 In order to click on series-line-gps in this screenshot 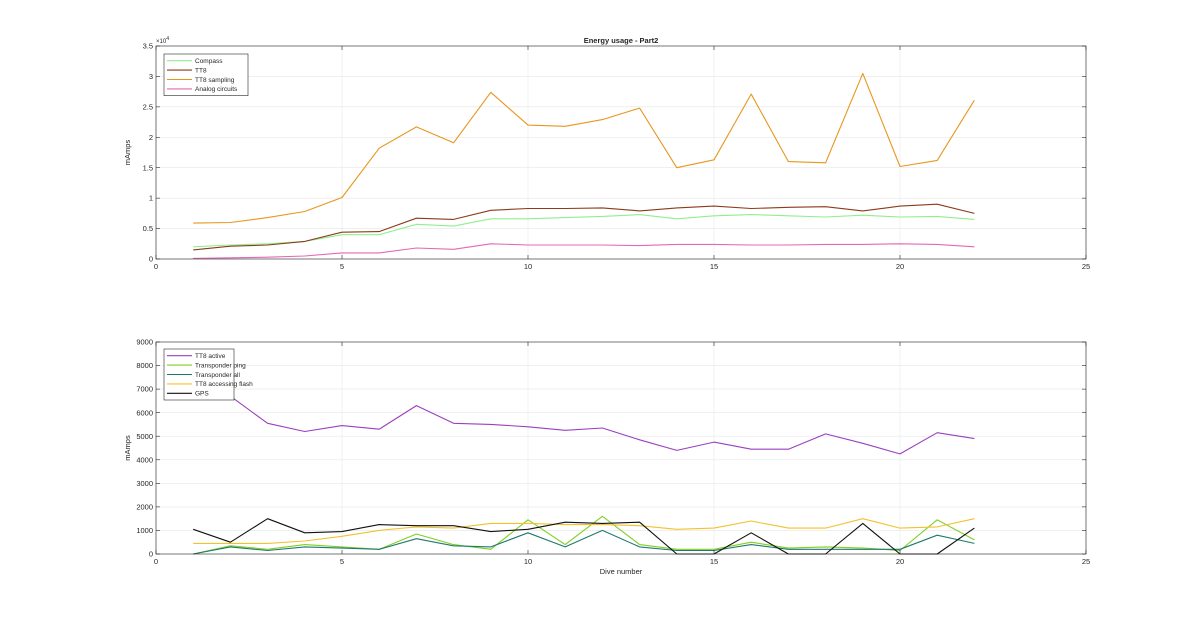, I will do `click(584, 536)`.